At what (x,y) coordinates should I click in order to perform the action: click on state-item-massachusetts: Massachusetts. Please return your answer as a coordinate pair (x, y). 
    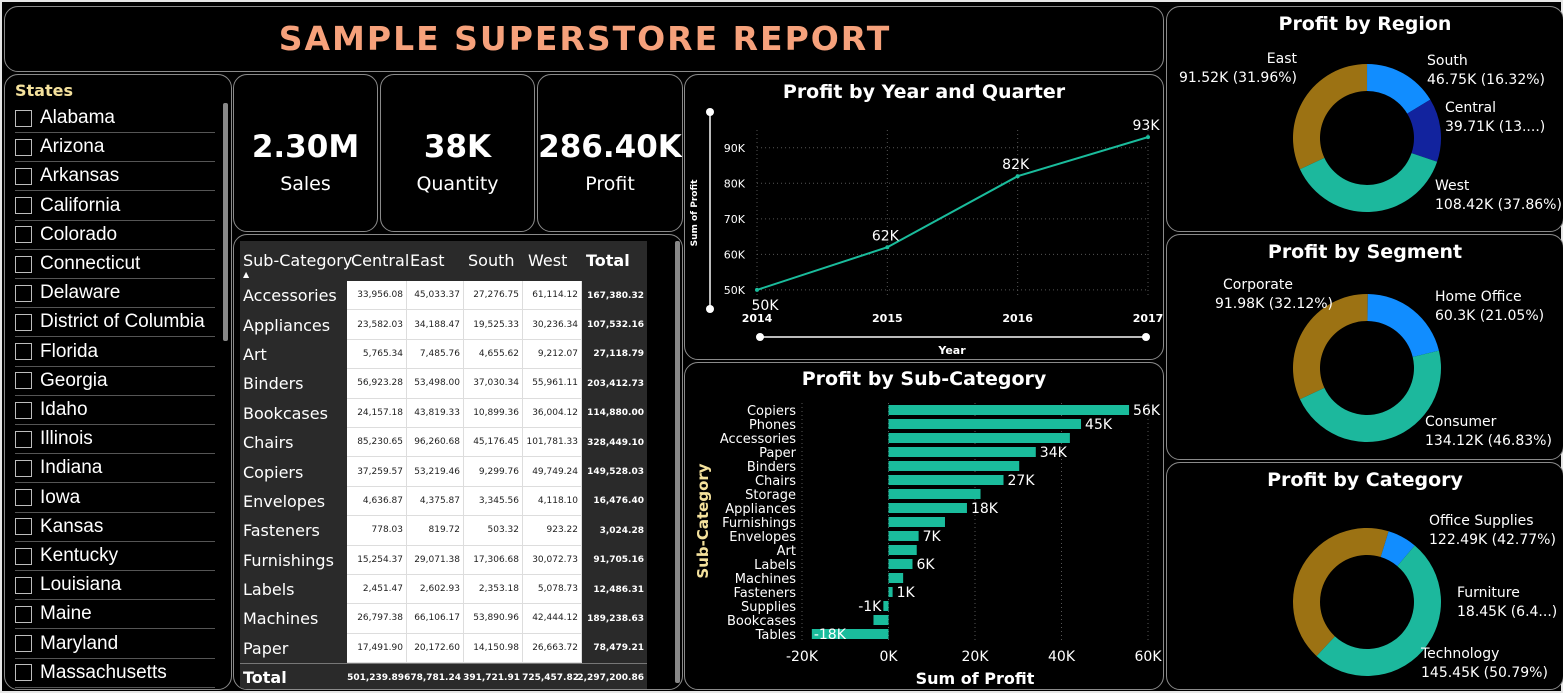
    Looking at the image, I should click on (91, 673).